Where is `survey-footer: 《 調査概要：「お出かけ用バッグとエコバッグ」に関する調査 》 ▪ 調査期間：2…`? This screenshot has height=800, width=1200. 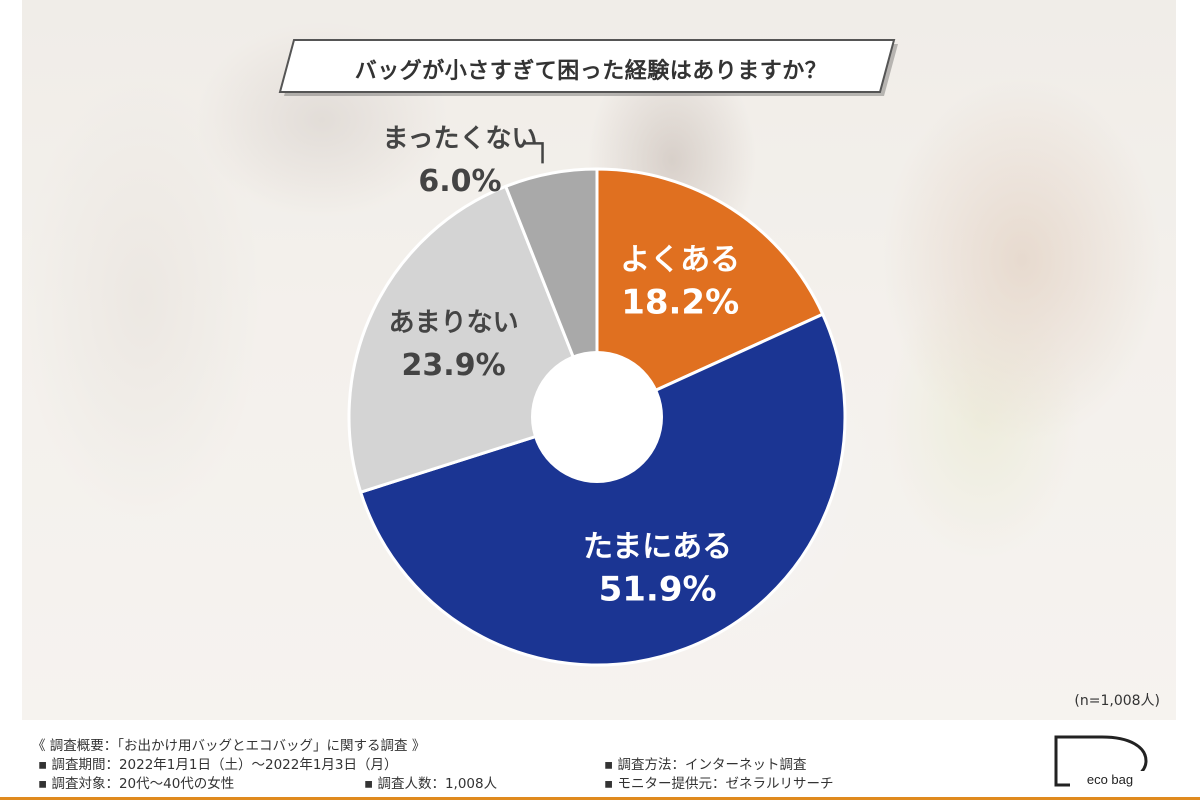
survey-footer: 《 調査概要：「お出かけ用バッグとエコバッグ」に関する調査 》 ▪ 調査期間：2… is located at coordinates (600, 760).